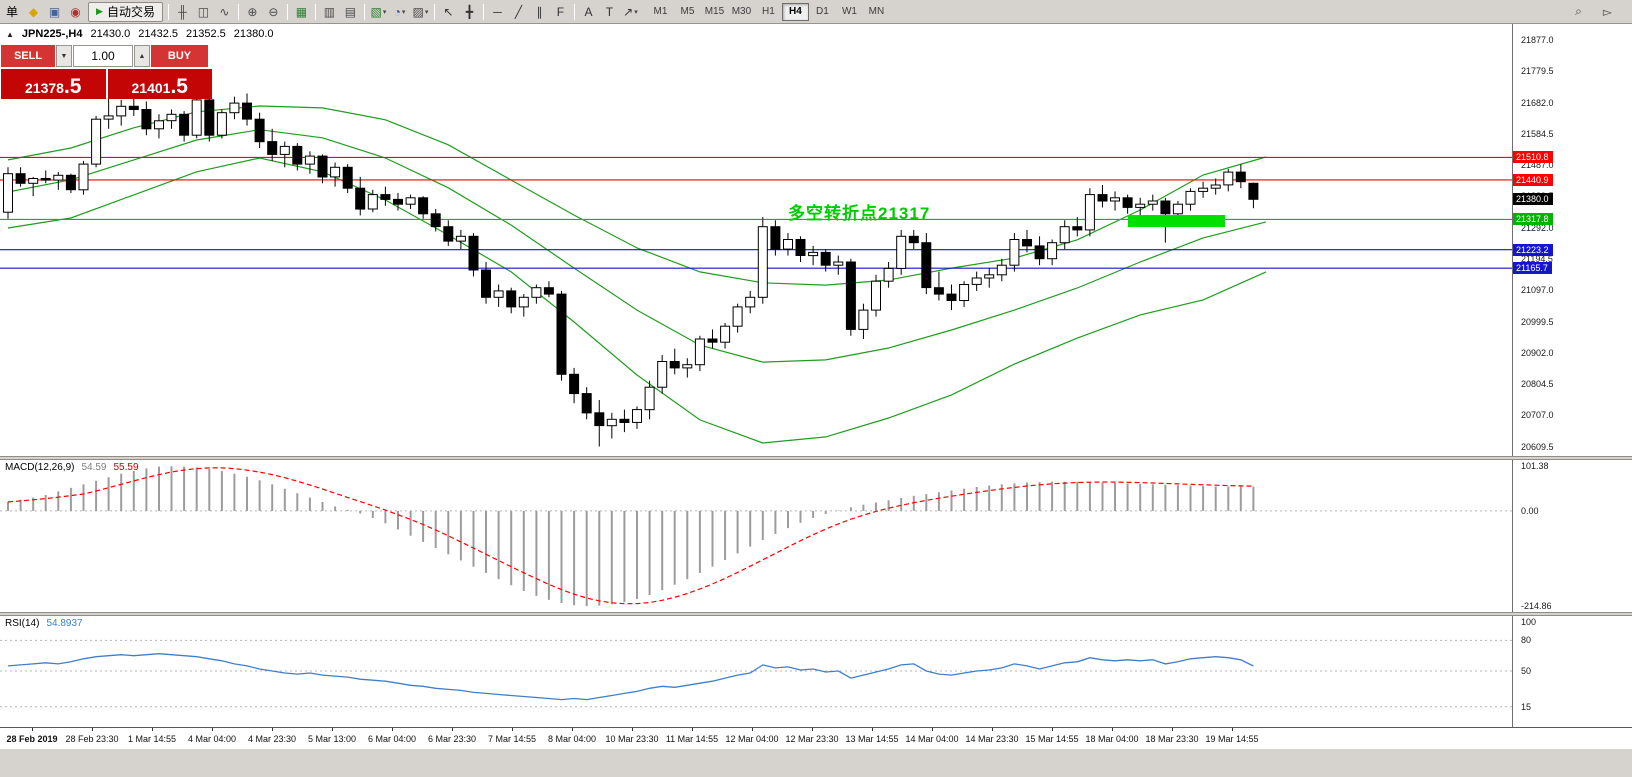 The height and width of the screenshot is (777, 1632). Describe the element at coordinates (469, 11) in the screenshot. I see `crosshair-icon: ╋` at that location.